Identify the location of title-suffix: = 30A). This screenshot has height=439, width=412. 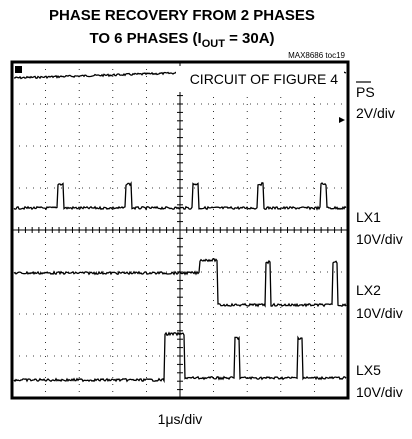
(250, 38).